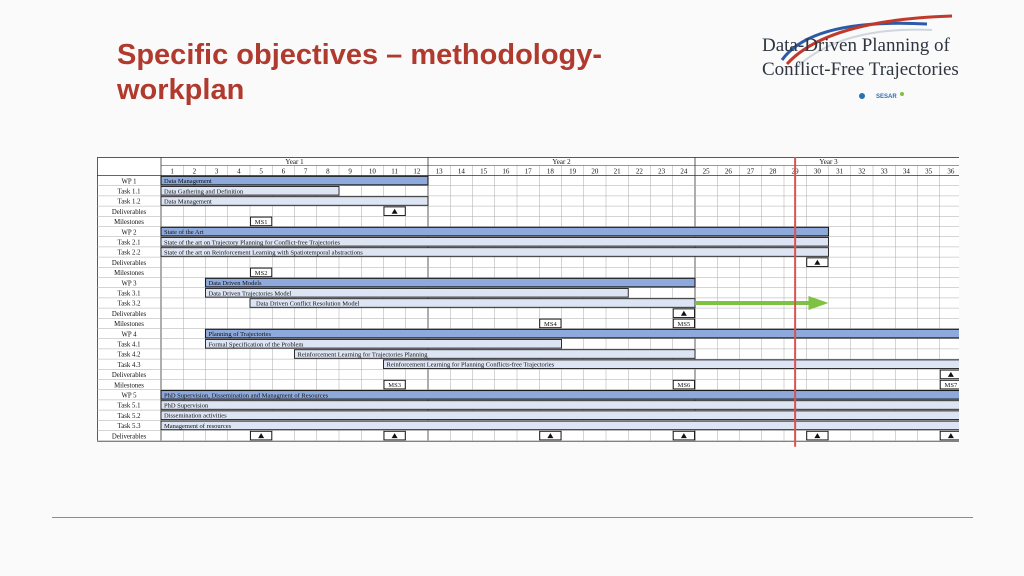 The width and height of the screenshot is (1024, 576). I want to click on row-label: Task 3.1, so click(129, 294).